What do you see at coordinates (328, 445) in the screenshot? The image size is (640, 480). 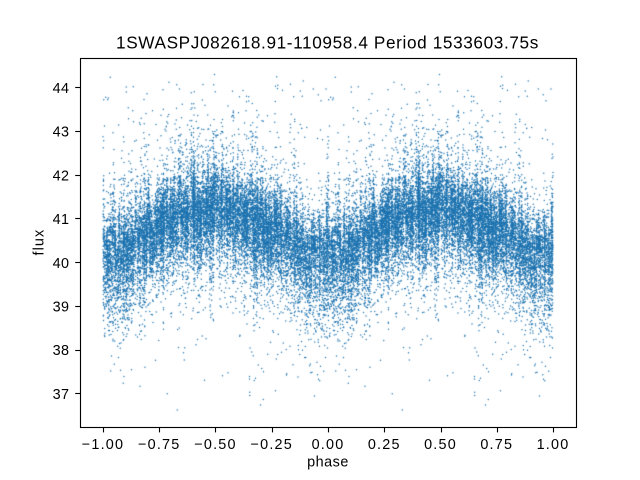 I see `svg-text: 0.00` at bounding box center [328, 445].